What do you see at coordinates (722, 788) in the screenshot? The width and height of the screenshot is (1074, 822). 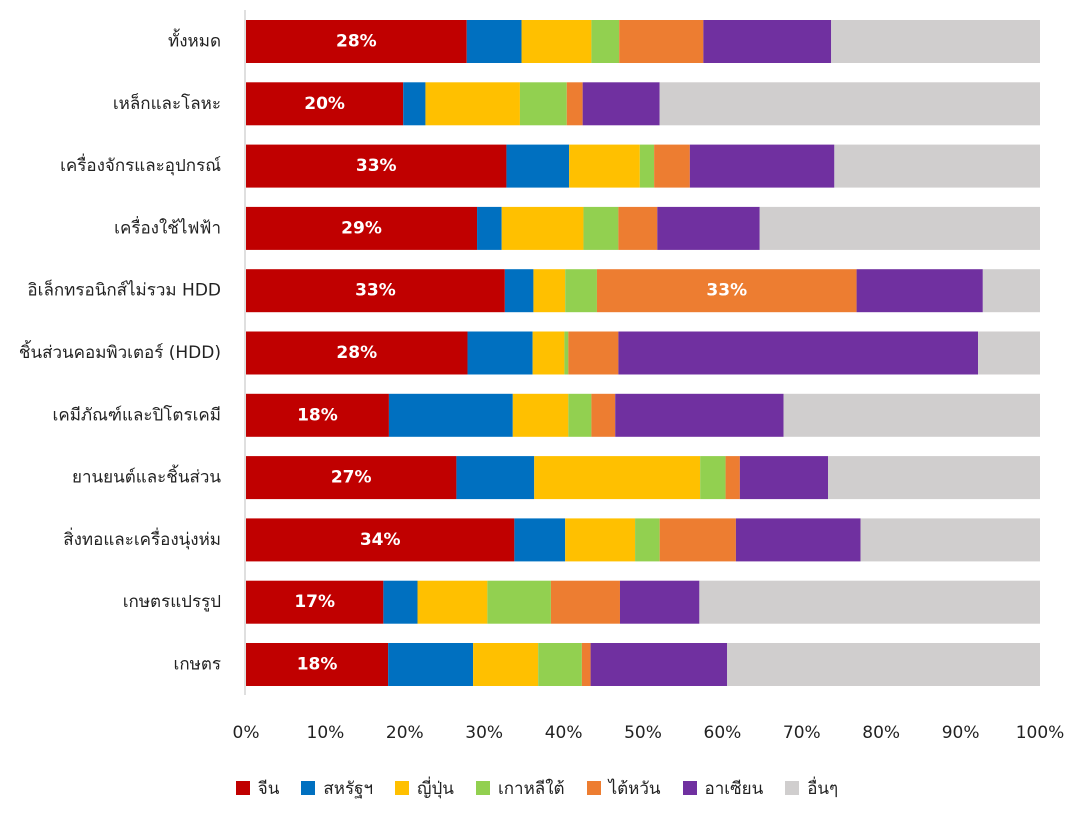 I see `legend-item: อาเซียน` at bounding box center [722, 788].